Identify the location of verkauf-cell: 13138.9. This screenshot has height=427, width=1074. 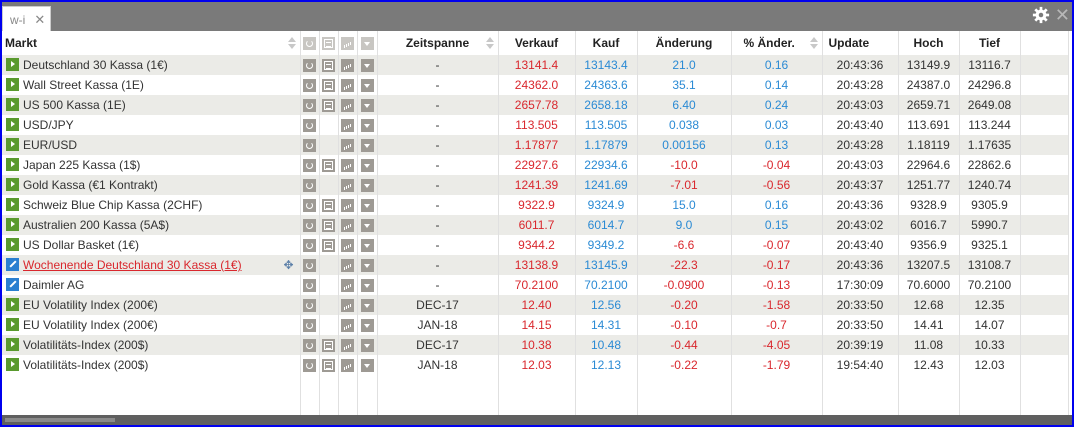
(537, 265).